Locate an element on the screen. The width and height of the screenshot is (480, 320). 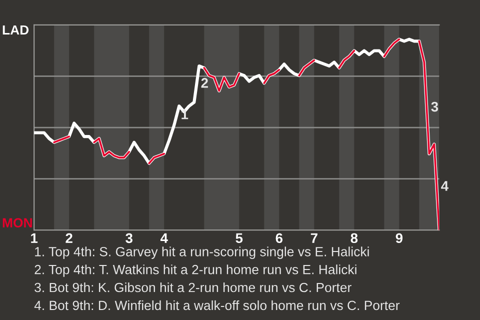
text: LAD is located at coordinates (15, 30).